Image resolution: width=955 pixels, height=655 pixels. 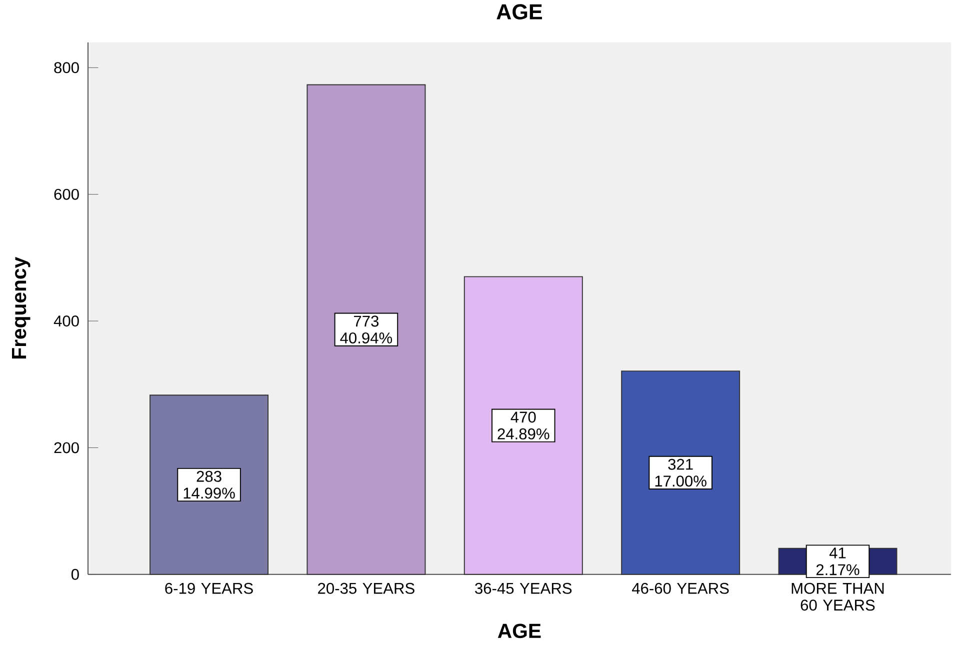 I want to click on data-label: 470 24.89%, so click(x=524, y=426).